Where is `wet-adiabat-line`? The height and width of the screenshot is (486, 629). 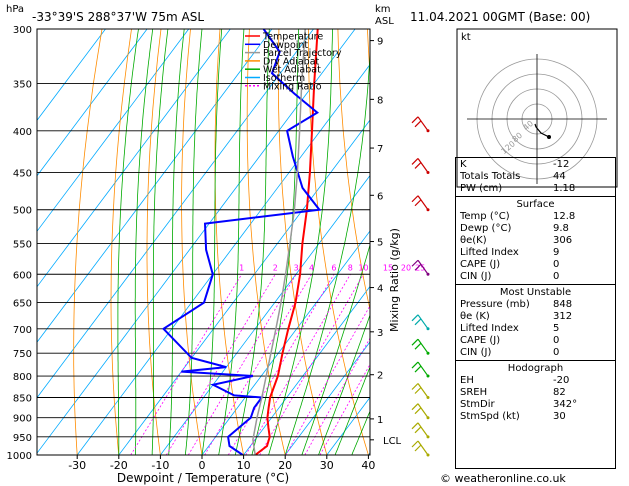
wet-adiabat-line is located at coordinates (327, 250).